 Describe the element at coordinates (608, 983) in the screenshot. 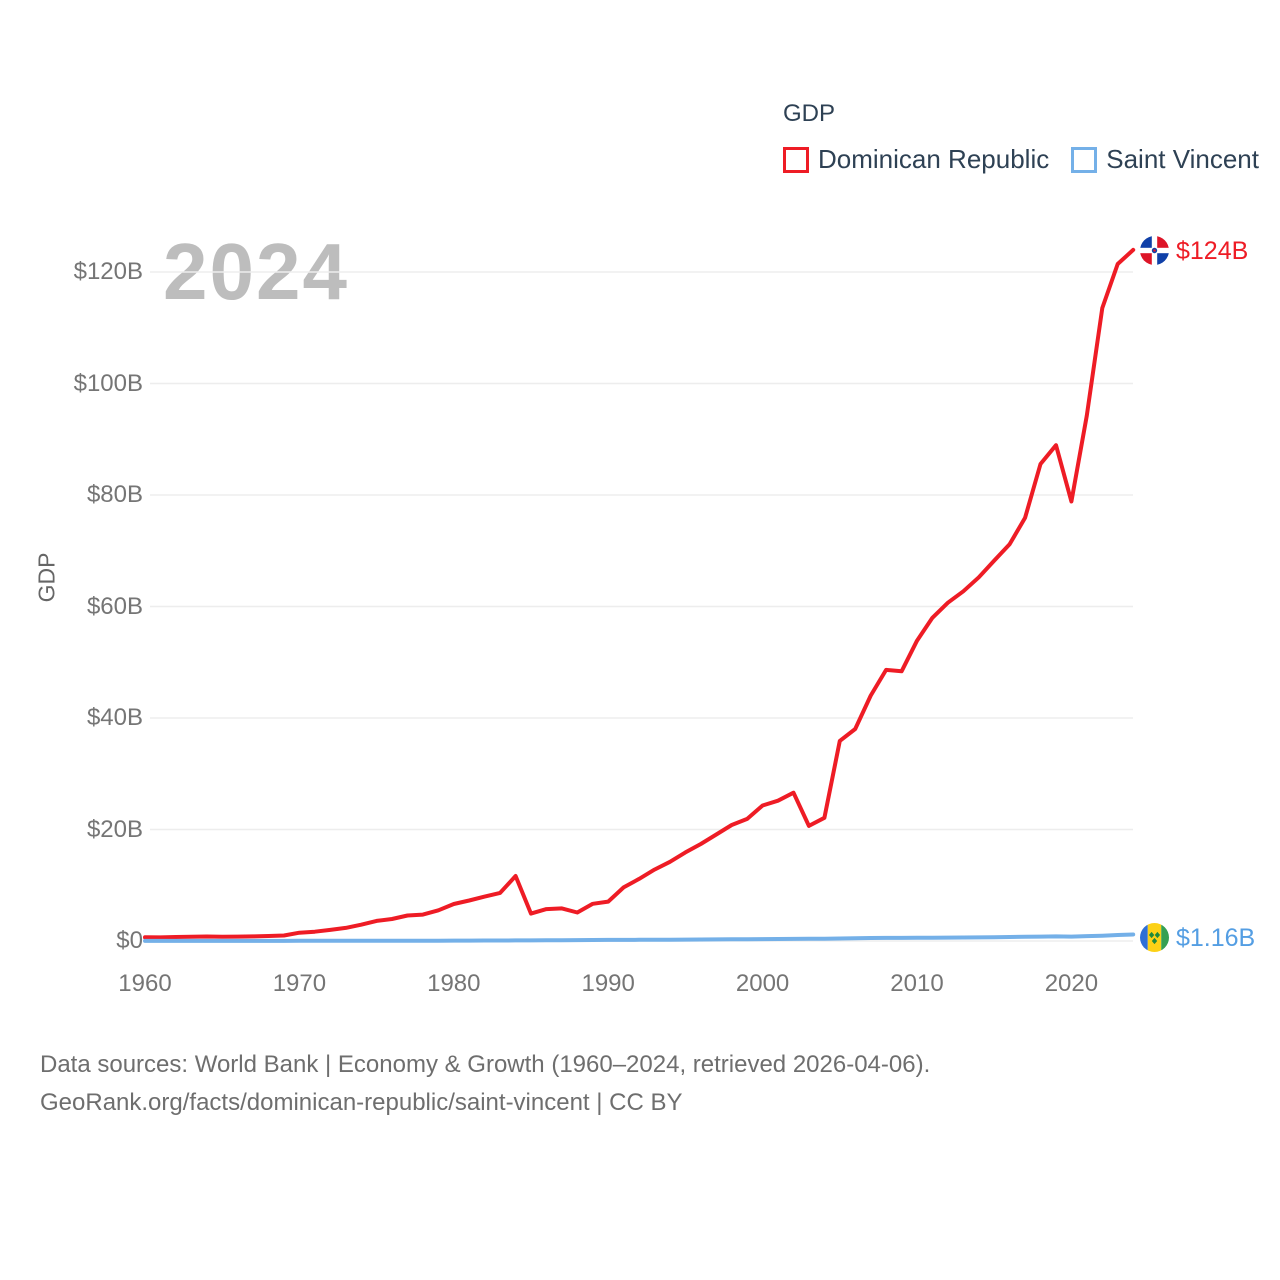

I see `x-tick-label: 1990` at that location.